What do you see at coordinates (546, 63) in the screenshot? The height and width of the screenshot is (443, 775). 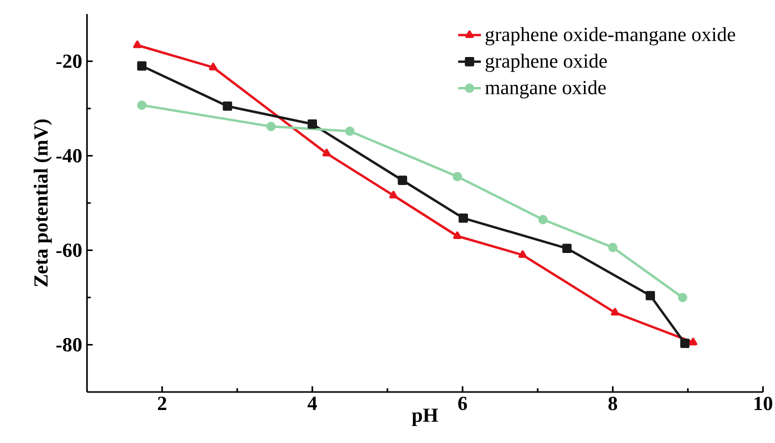 I see `legend-label: graphene oxide` at bounding box center [546, 63].